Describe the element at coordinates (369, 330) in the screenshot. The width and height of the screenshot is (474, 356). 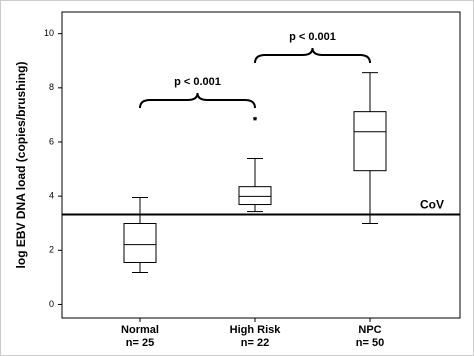
I see `x-tick-label: NPC` at that location.